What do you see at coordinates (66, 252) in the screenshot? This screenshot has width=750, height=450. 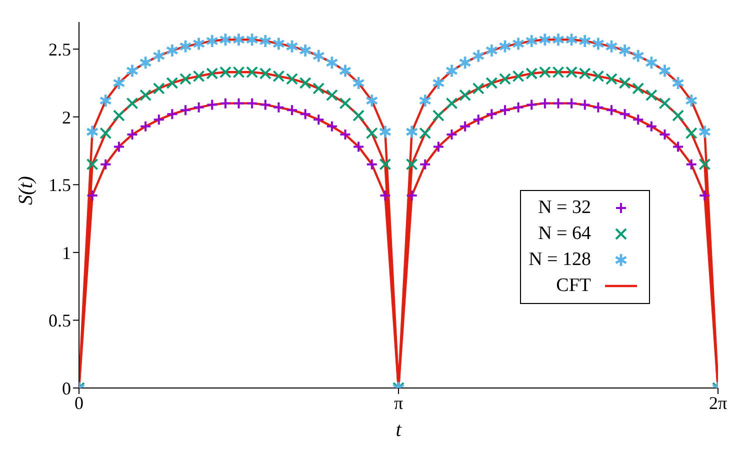 I see `y-tick-label: 1` at bounding box center [66, 252].